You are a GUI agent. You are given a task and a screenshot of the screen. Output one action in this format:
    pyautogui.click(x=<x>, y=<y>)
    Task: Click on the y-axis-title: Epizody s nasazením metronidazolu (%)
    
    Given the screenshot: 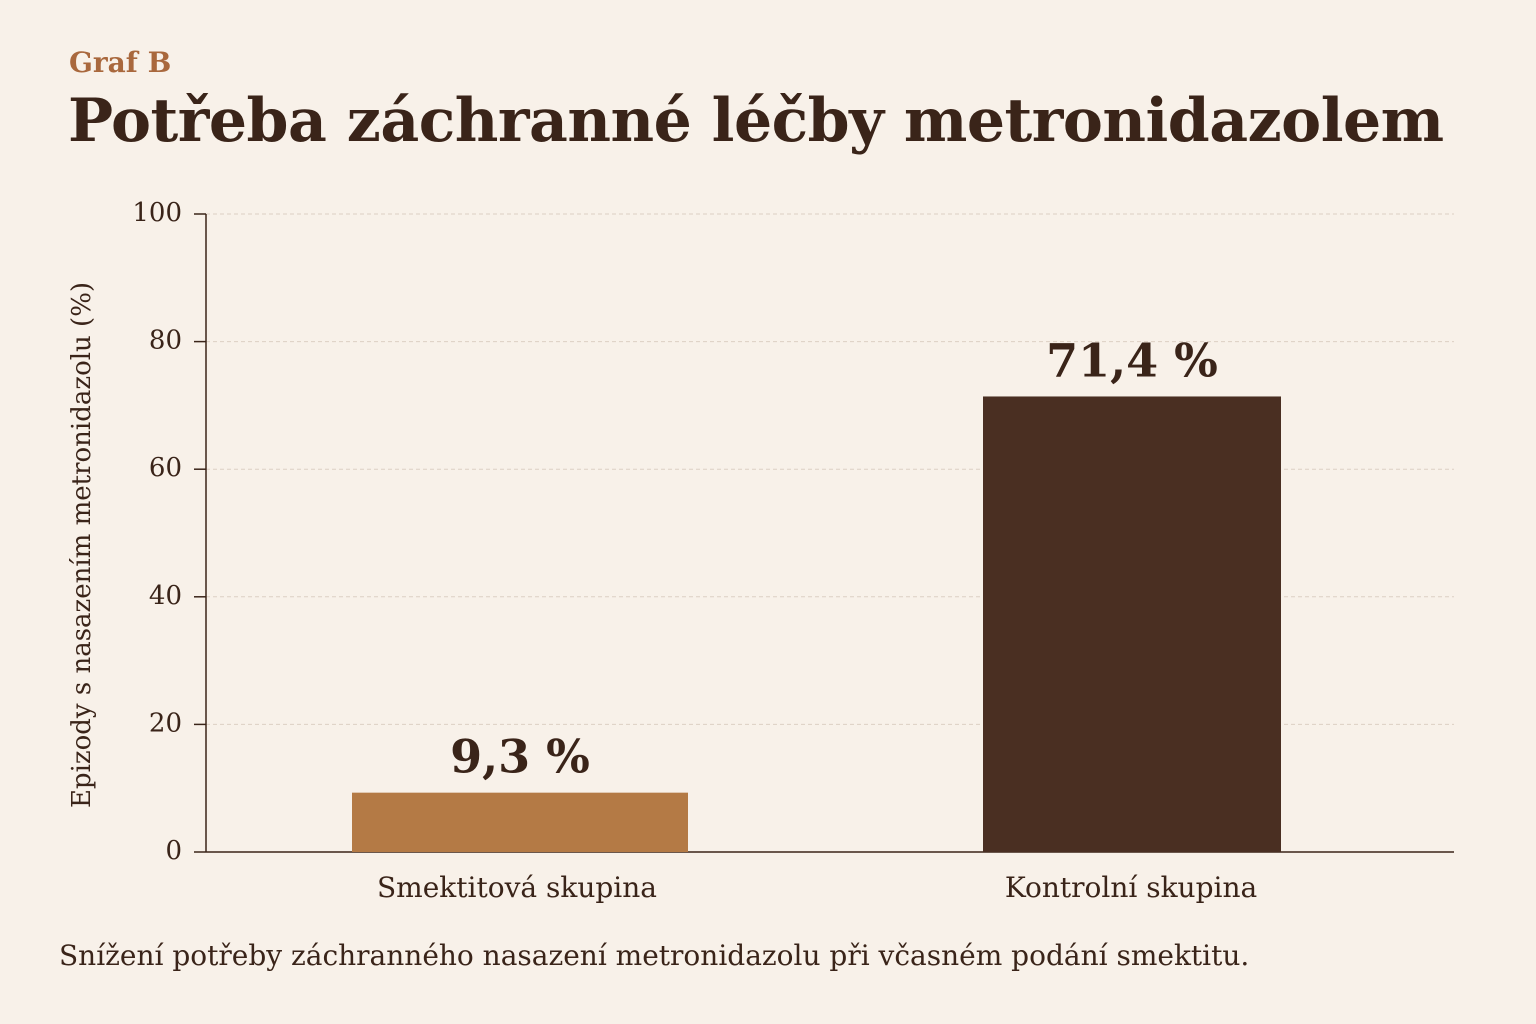 What is the action you would take?
    pyautogui.click(x=82, y=545)
    